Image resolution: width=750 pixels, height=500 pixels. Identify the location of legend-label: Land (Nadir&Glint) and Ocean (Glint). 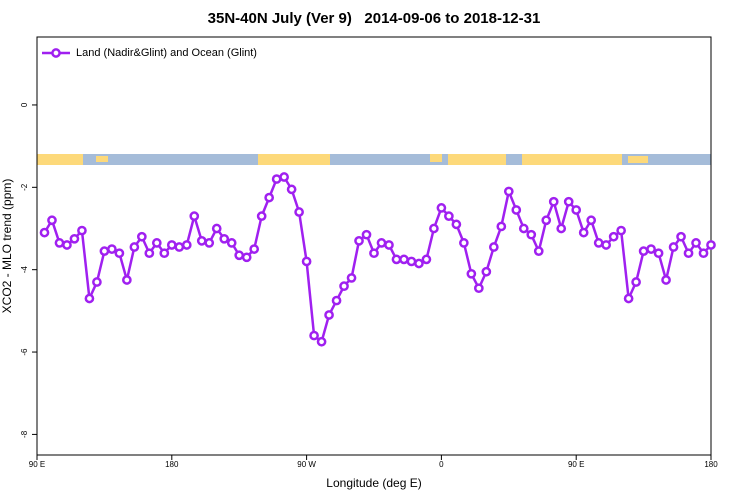
(166, 53).